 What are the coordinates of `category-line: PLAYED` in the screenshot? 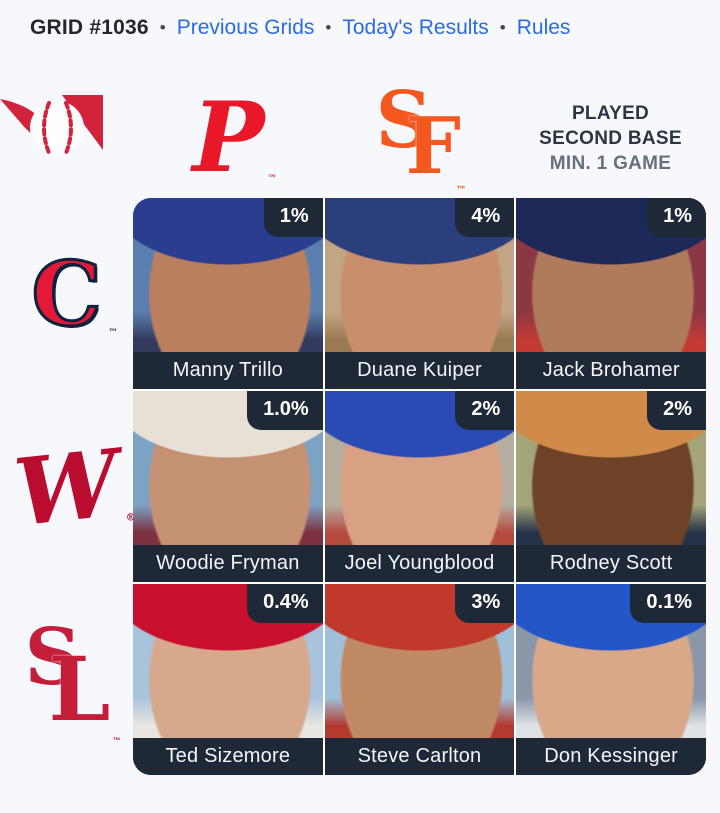 It's located at (610, 113).